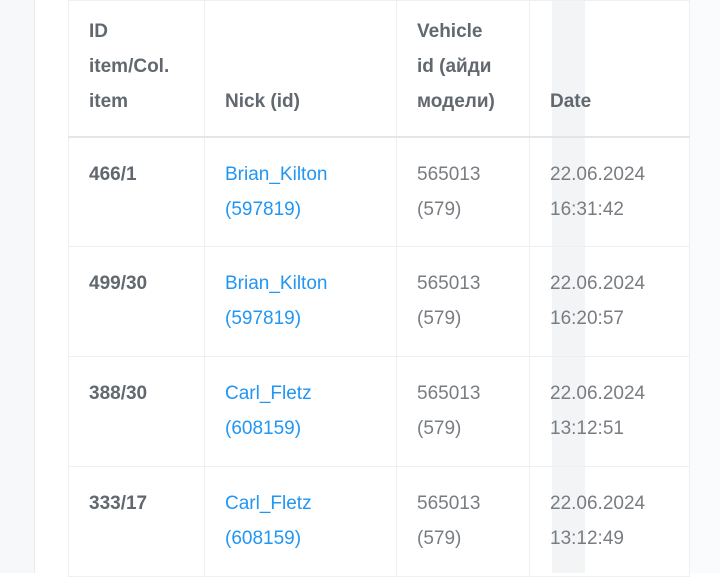 Image resolution: width=720 pixels, height=577 pixels. What do you see at coordinates (704, 286) in the screenshot?
I see `page-margin-right` at bounding box center [704, 286].